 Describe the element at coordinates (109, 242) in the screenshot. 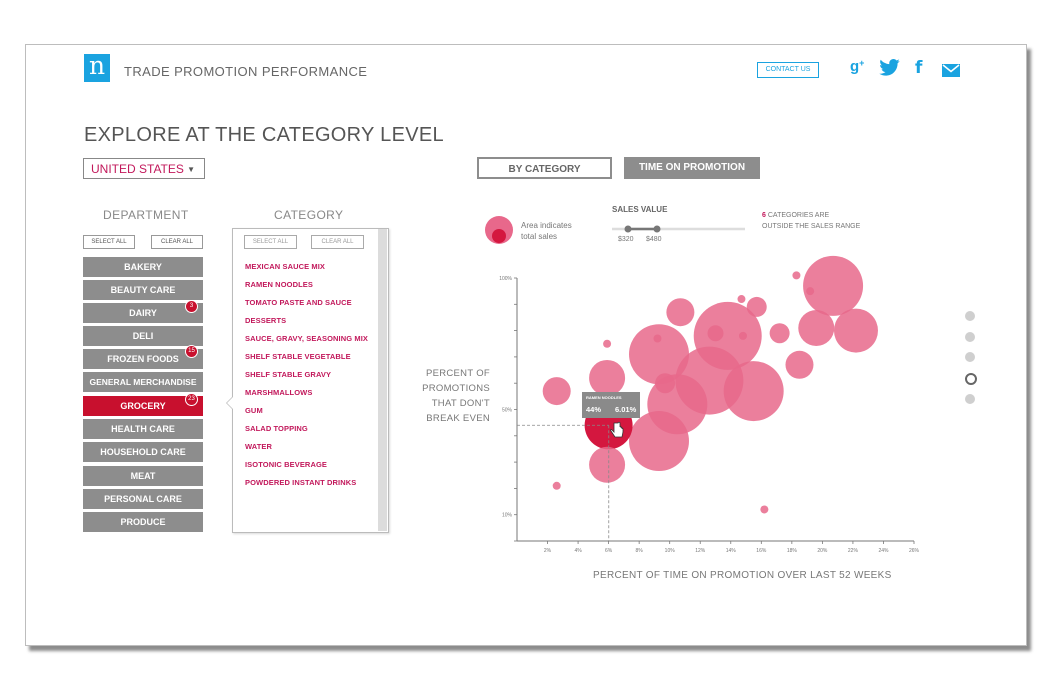

I see `department-select-all-button: SELECT ALL` at that location.